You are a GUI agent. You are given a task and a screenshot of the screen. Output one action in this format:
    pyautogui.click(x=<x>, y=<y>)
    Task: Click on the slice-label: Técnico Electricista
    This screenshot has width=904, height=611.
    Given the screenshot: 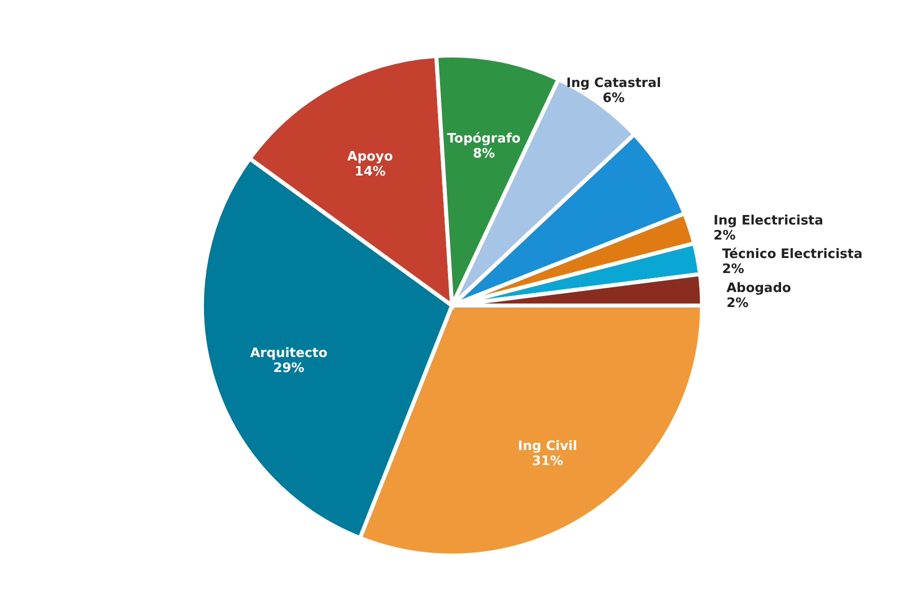 What is the action you would take?
    pyautogui.click(x=792, y=254)
    